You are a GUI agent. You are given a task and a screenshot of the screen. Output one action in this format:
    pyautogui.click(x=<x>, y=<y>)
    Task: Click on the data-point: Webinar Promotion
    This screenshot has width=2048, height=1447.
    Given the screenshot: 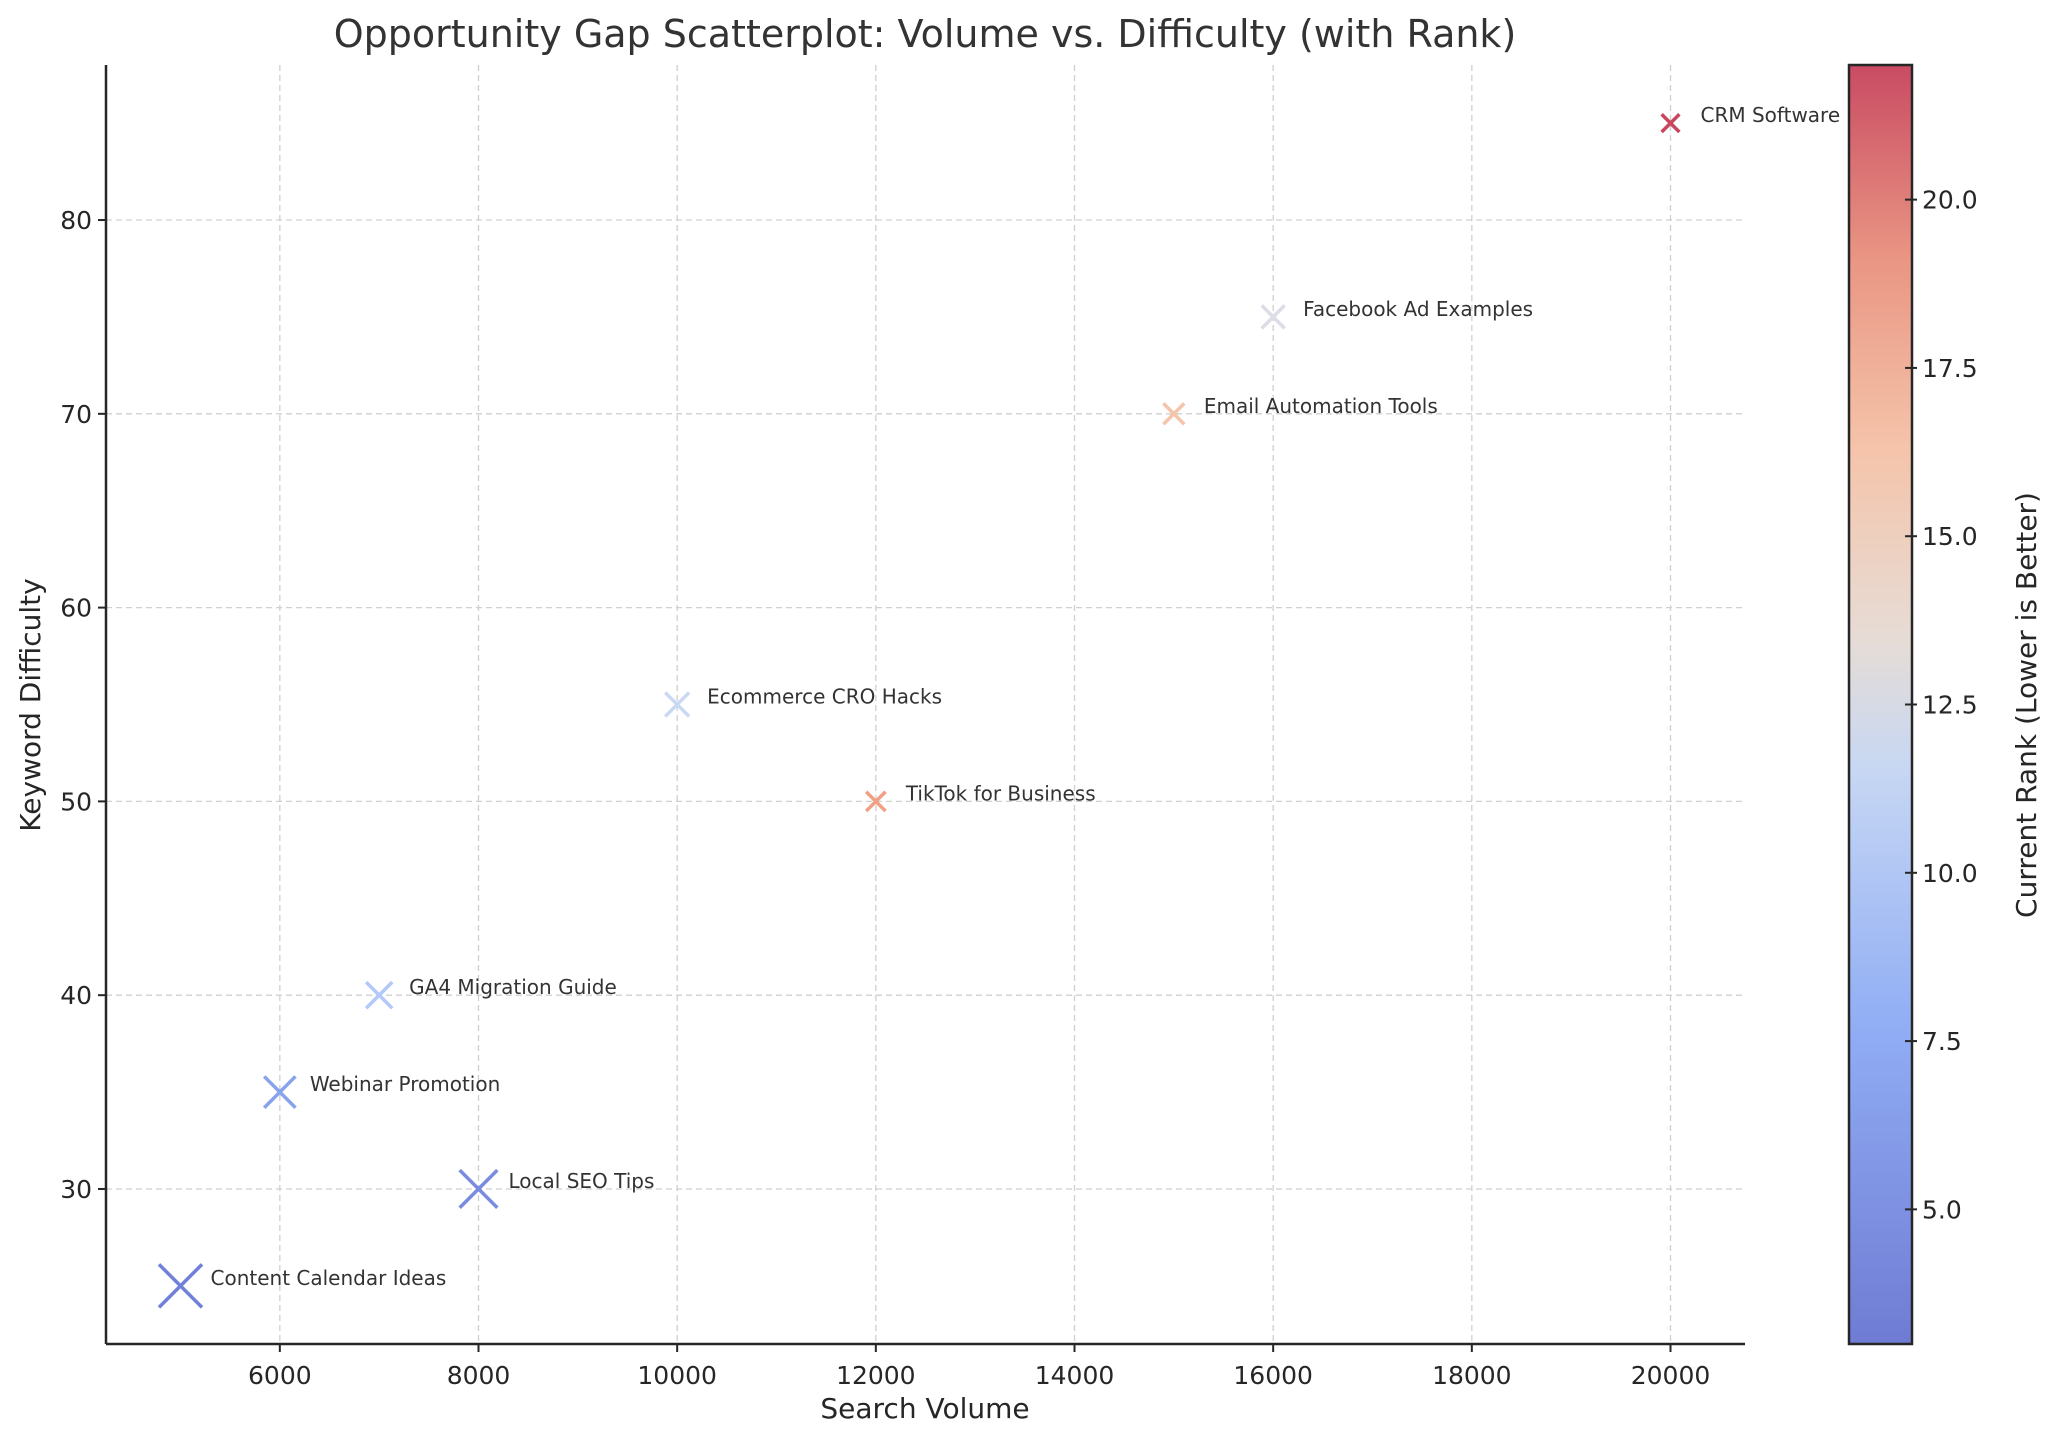 What is the action you would take?
    pyautogui.click(x=381, y=1090)
    